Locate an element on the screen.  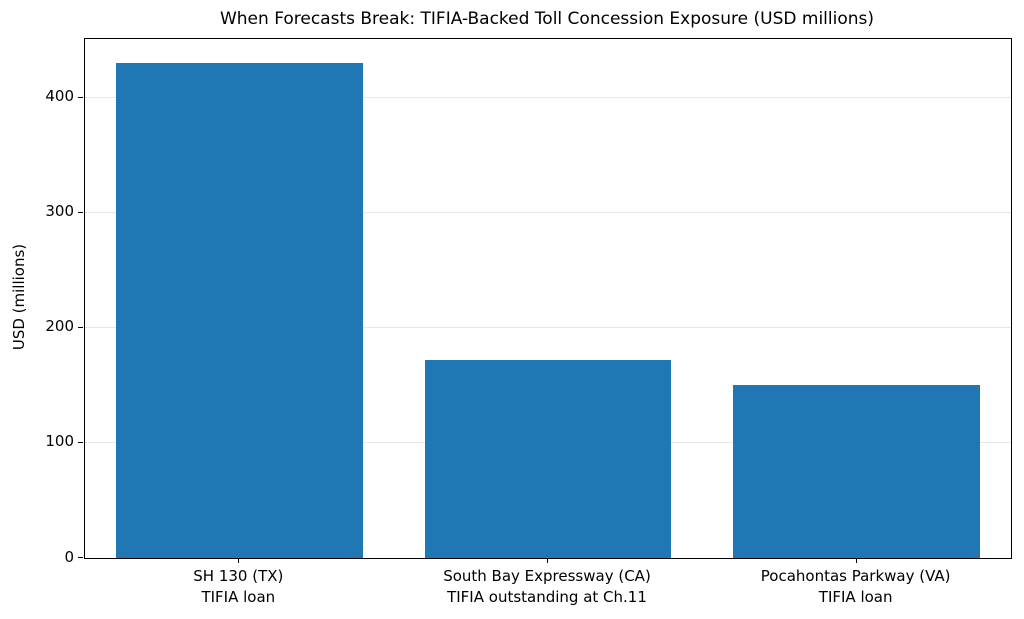
y-tick-label: 100 is located at coordinates (59, 441).